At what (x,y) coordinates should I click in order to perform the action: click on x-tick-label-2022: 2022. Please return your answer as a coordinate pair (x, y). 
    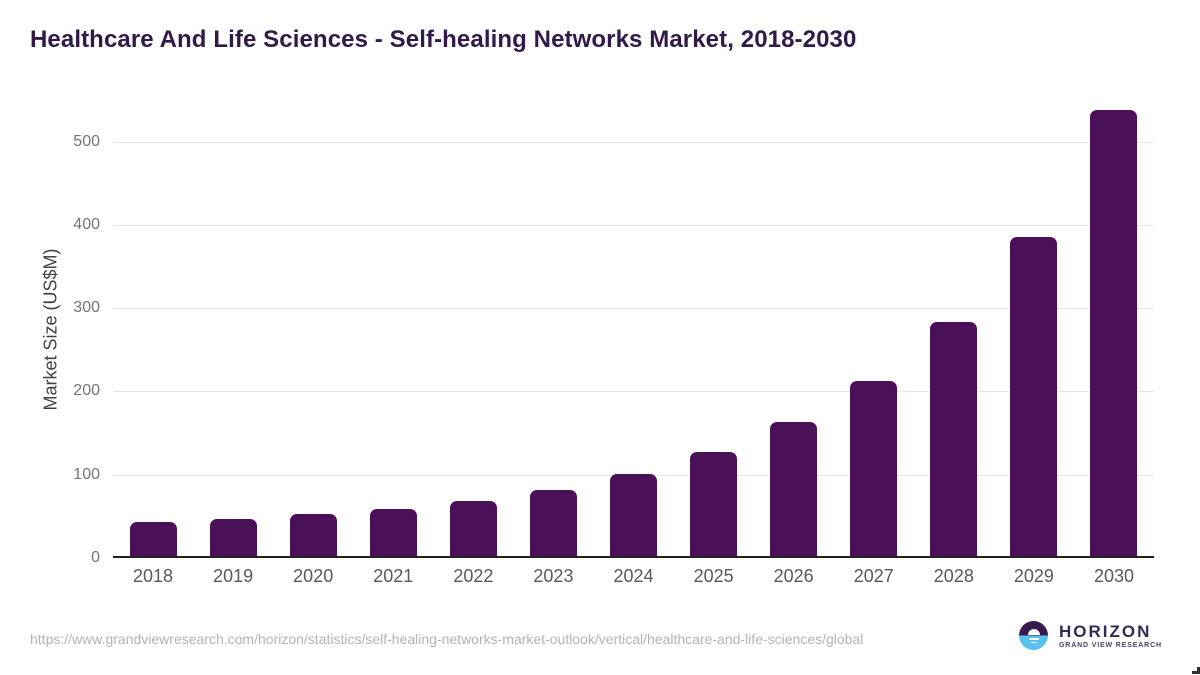
    Looking at the image, I should click on (473, 576).